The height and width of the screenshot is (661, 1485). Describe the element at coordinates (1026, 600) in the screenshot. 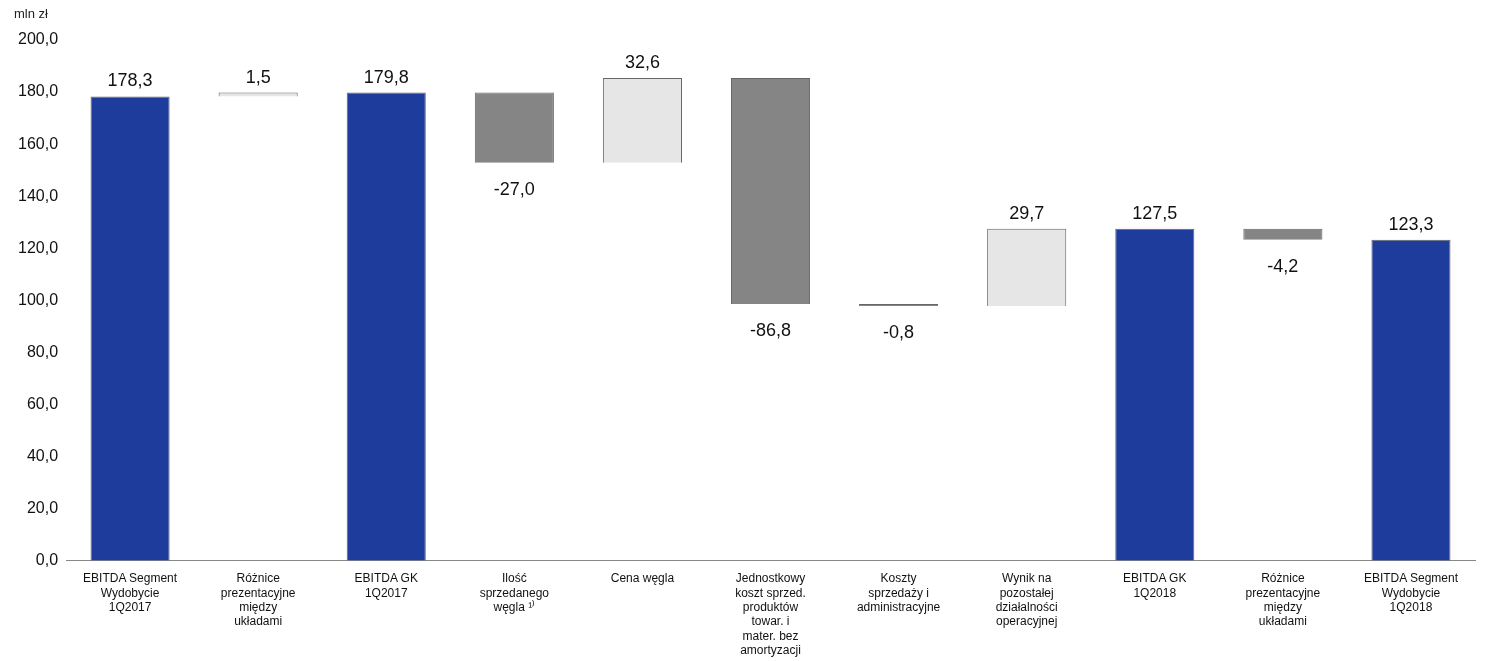

I see `x-tick-label: Wynik na pozostałej działalności operacyjnej` at that location.